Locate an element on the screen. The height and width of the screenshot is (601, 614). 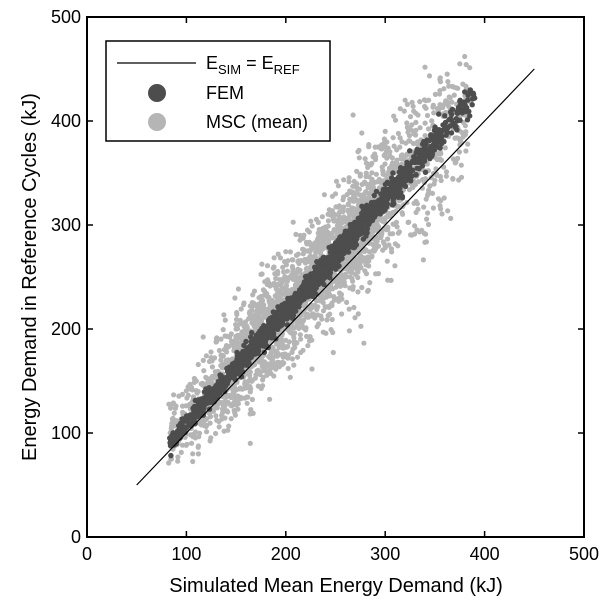
x-tick-label: 0 is located at coordinates (87, 554).